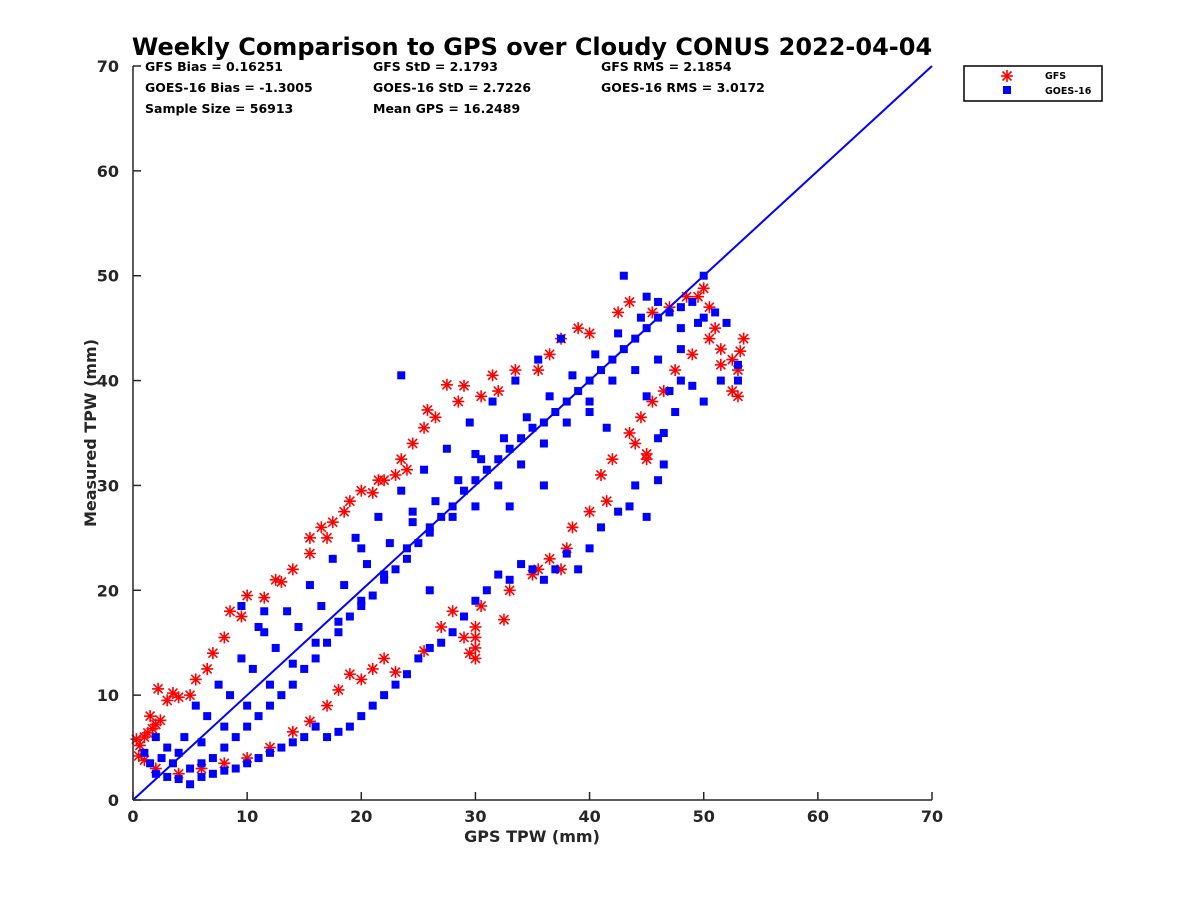  Describe the element at coordinates (704, 816) in the screenshot. I see `x-tick-label: 50` at that location.